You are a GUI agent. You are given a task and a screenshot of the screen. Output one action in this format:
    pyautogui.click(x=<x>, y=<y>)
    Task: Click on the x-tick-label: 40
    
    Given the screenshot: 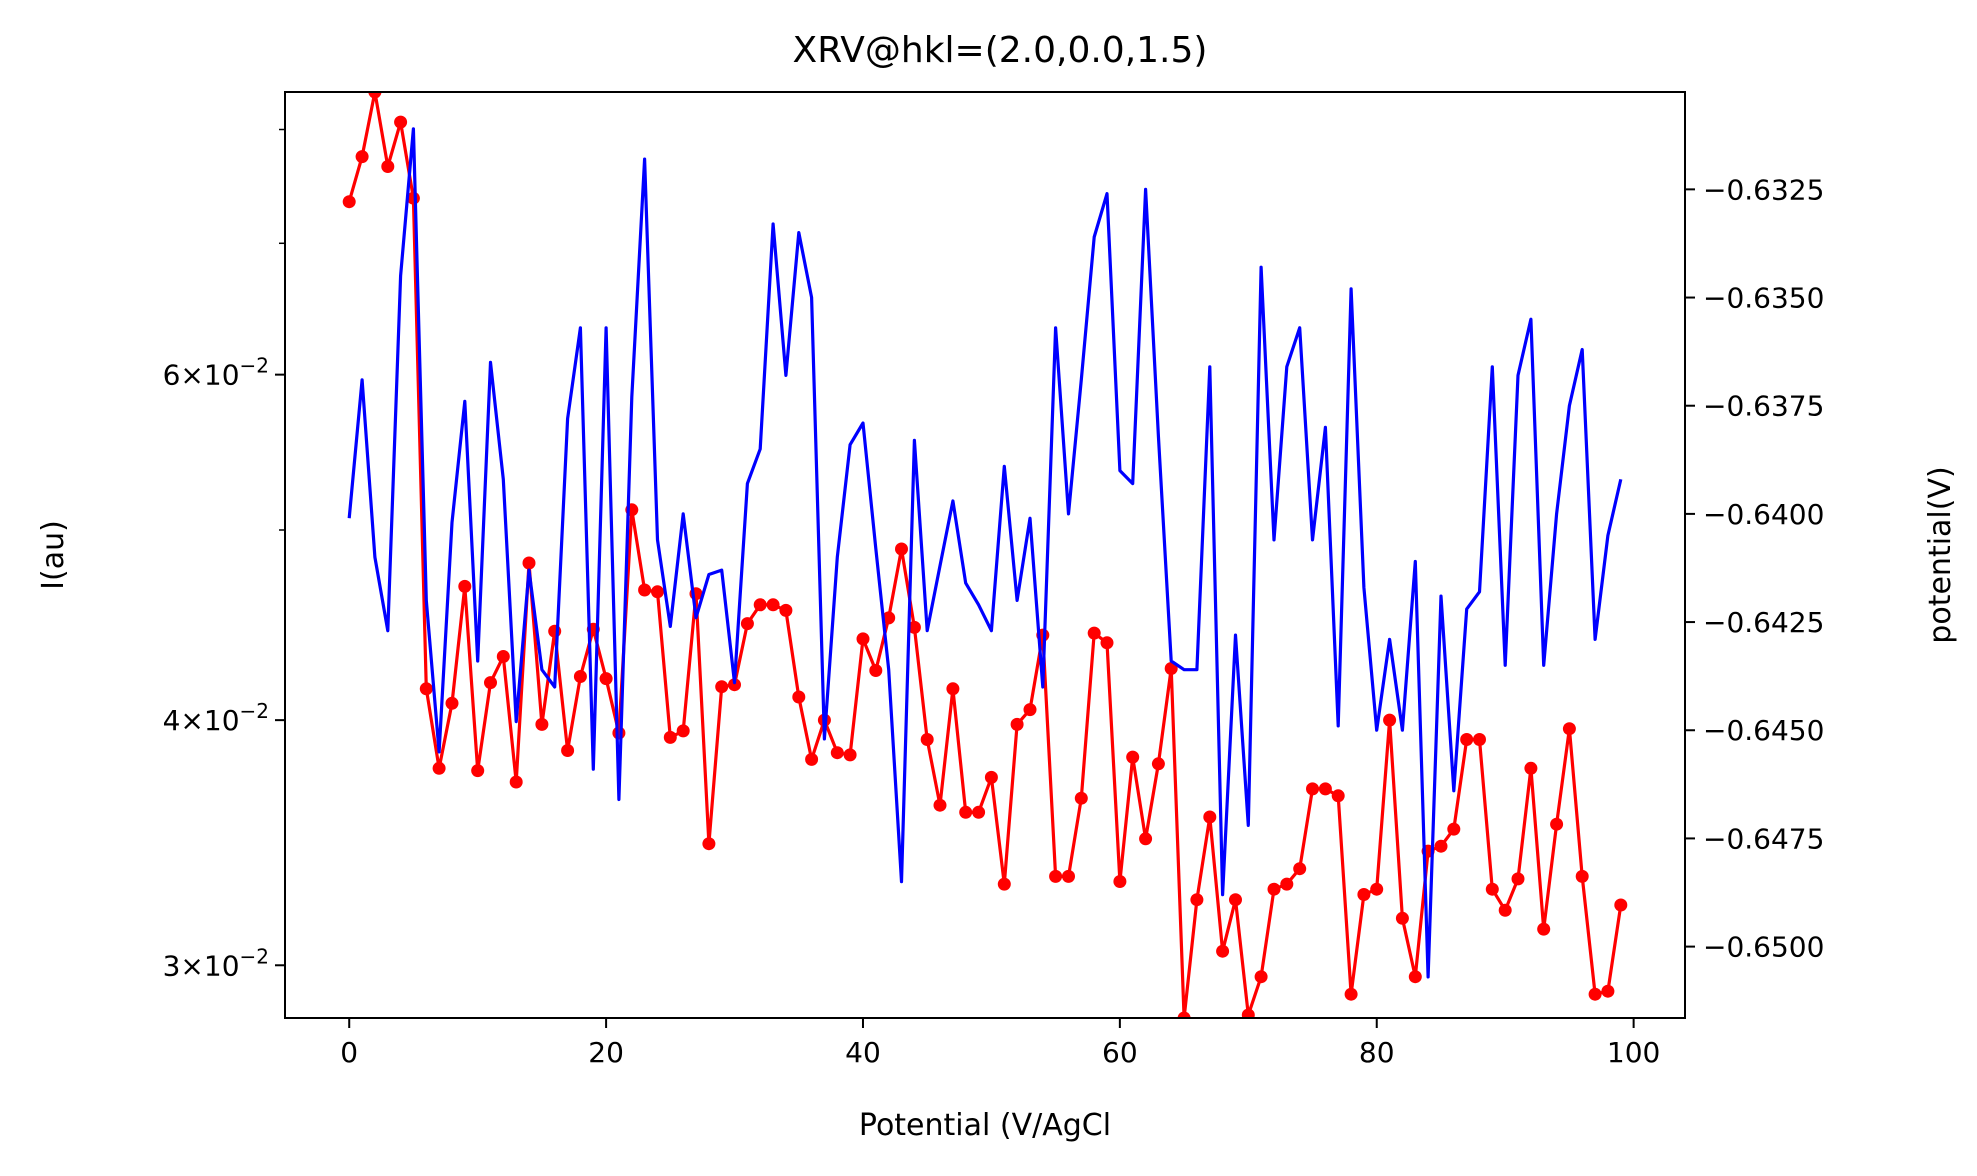 What is the action you would take?
    pyautogui.click(x=863, y=1052)
    